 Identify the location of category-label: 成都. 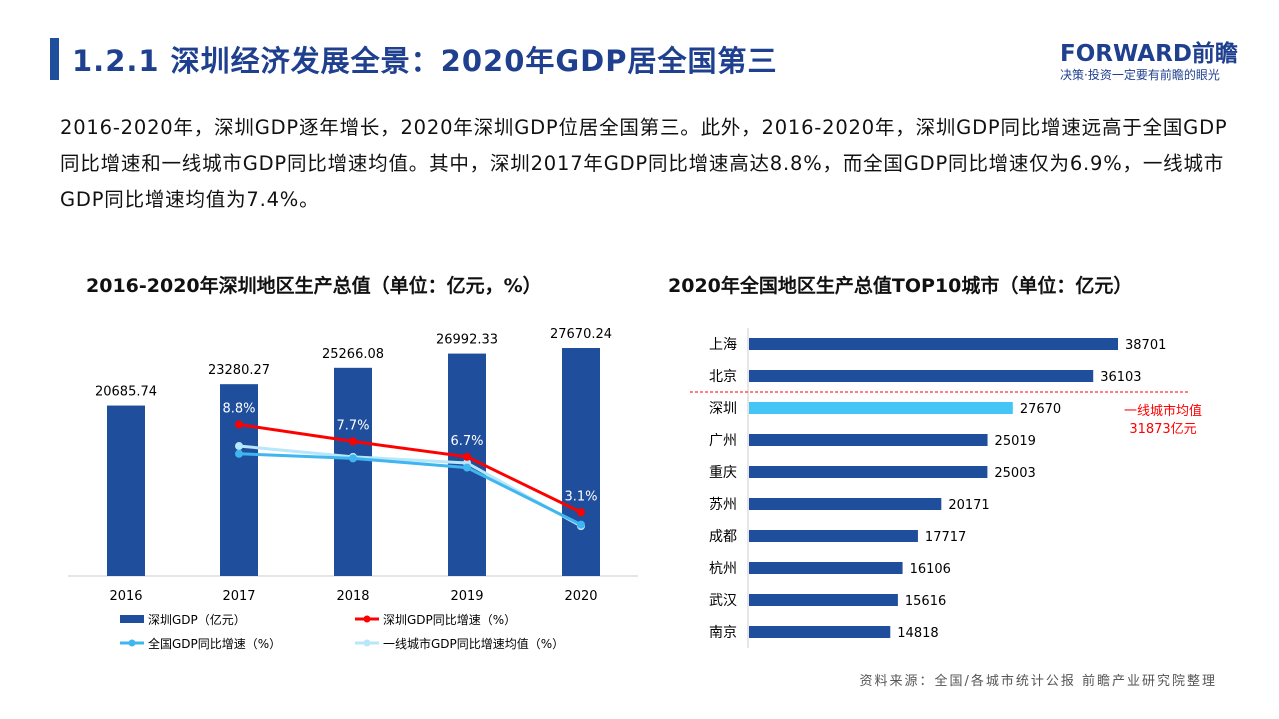
(723, 537).